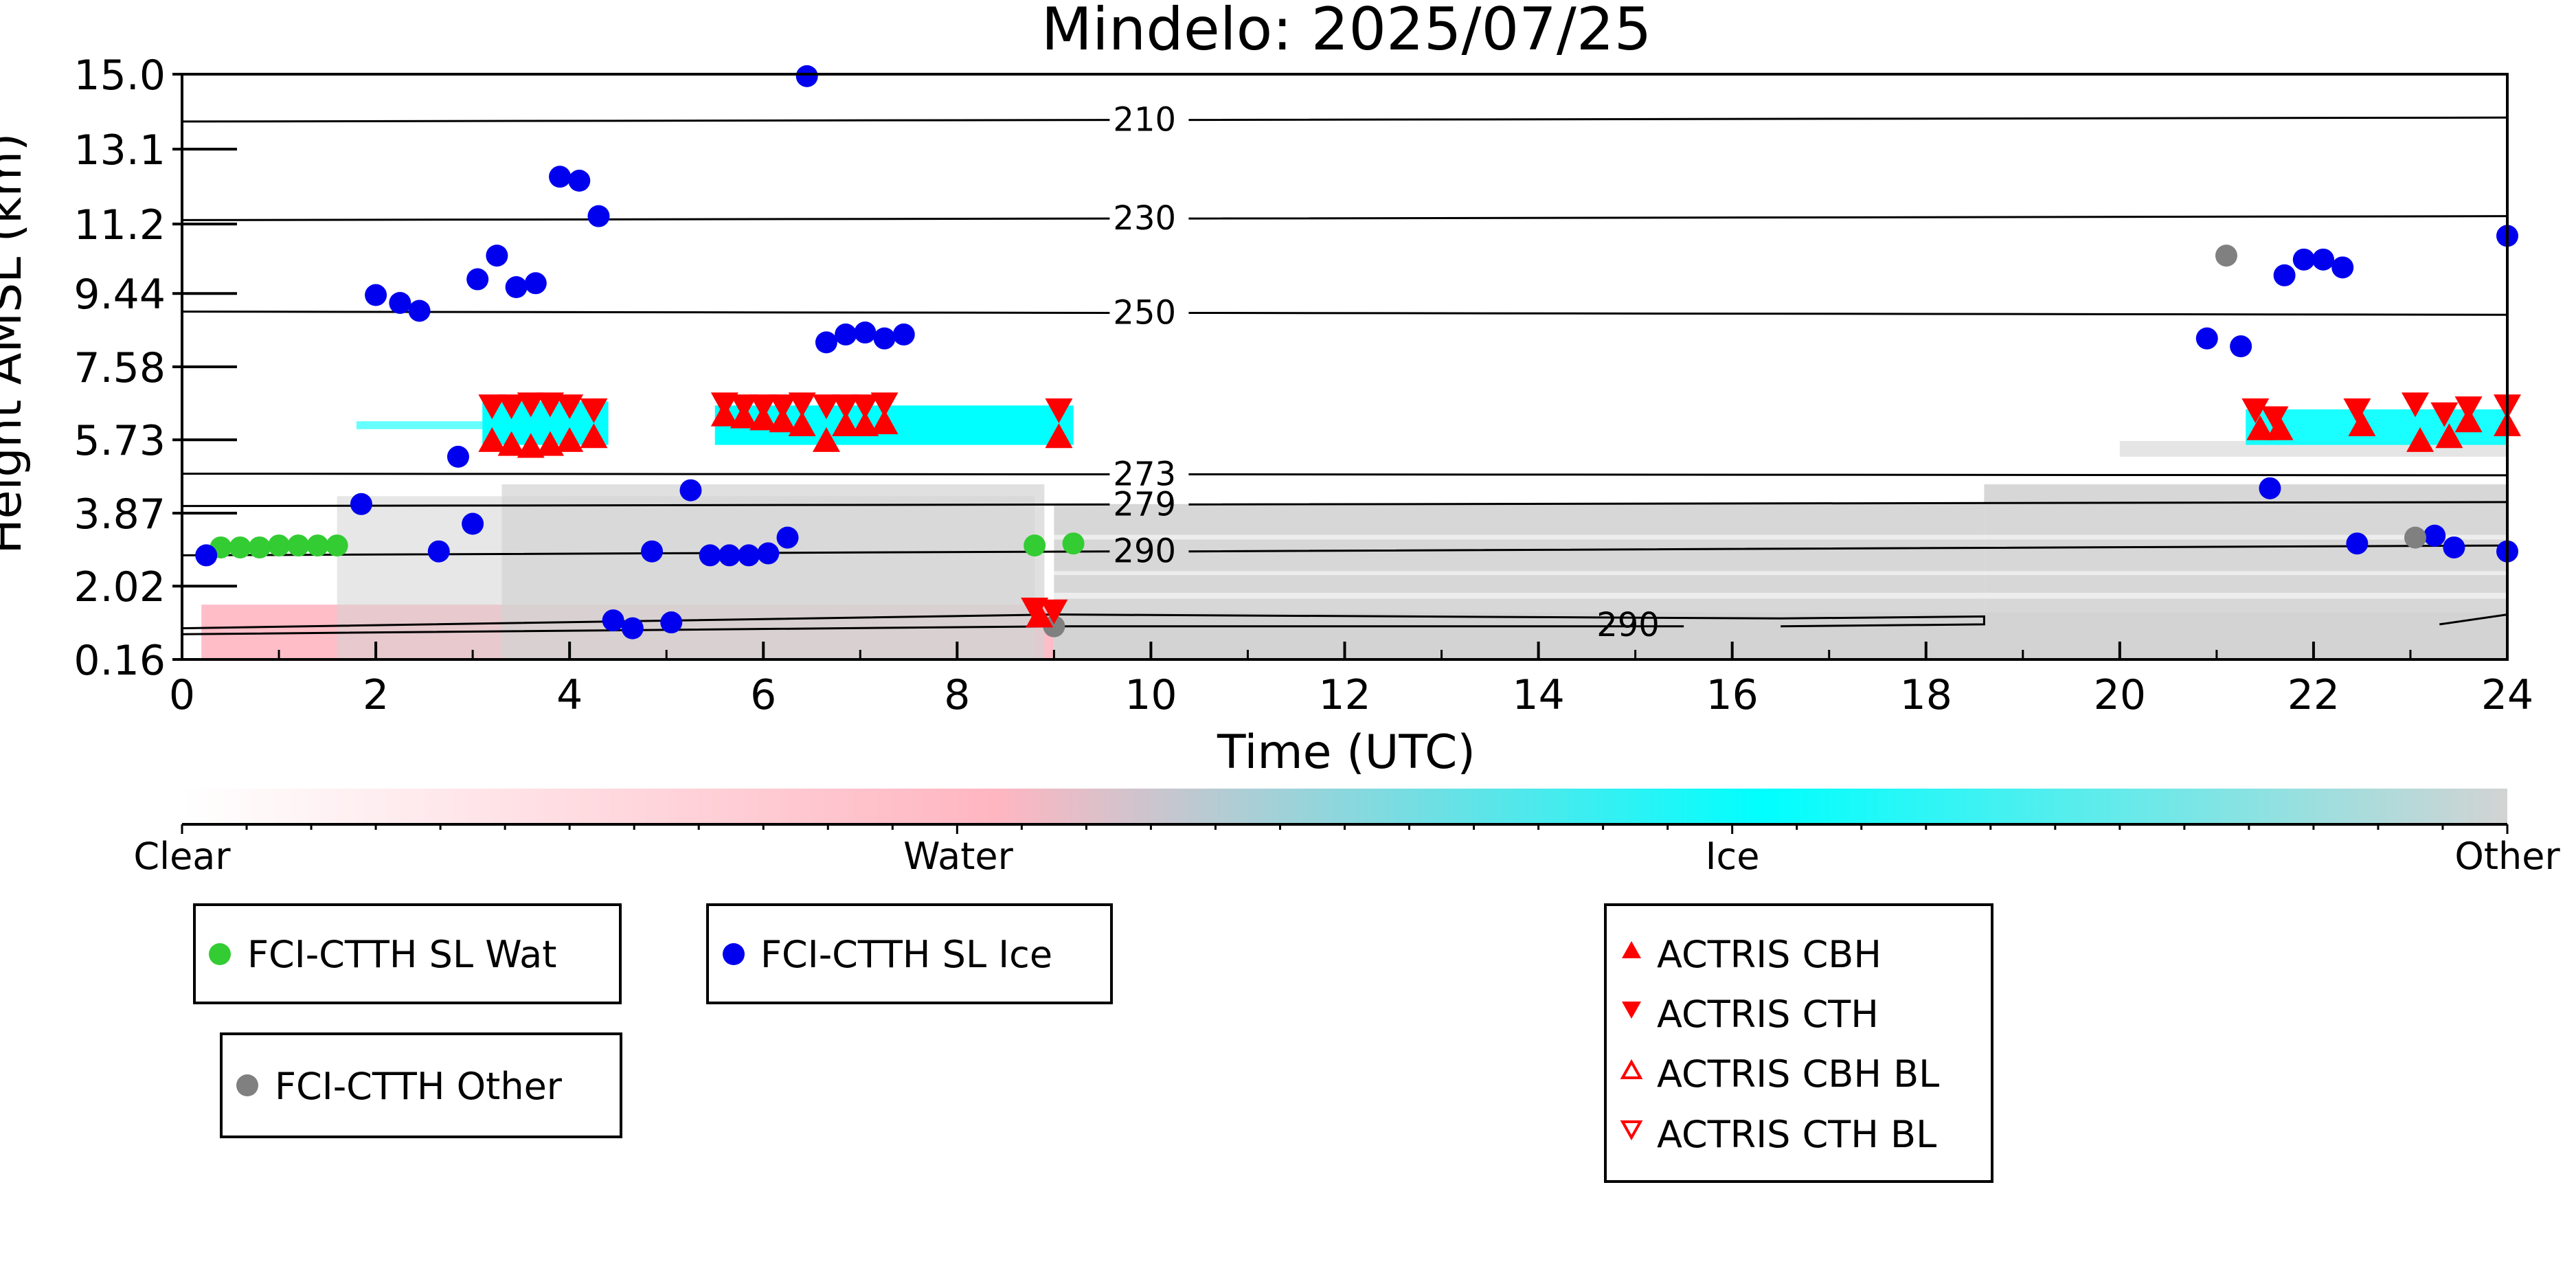 The image size is (2576, 1288). Describe the element at coordinates (247, 1085) in the screenshot. I see `legend-marker-other` at that location.